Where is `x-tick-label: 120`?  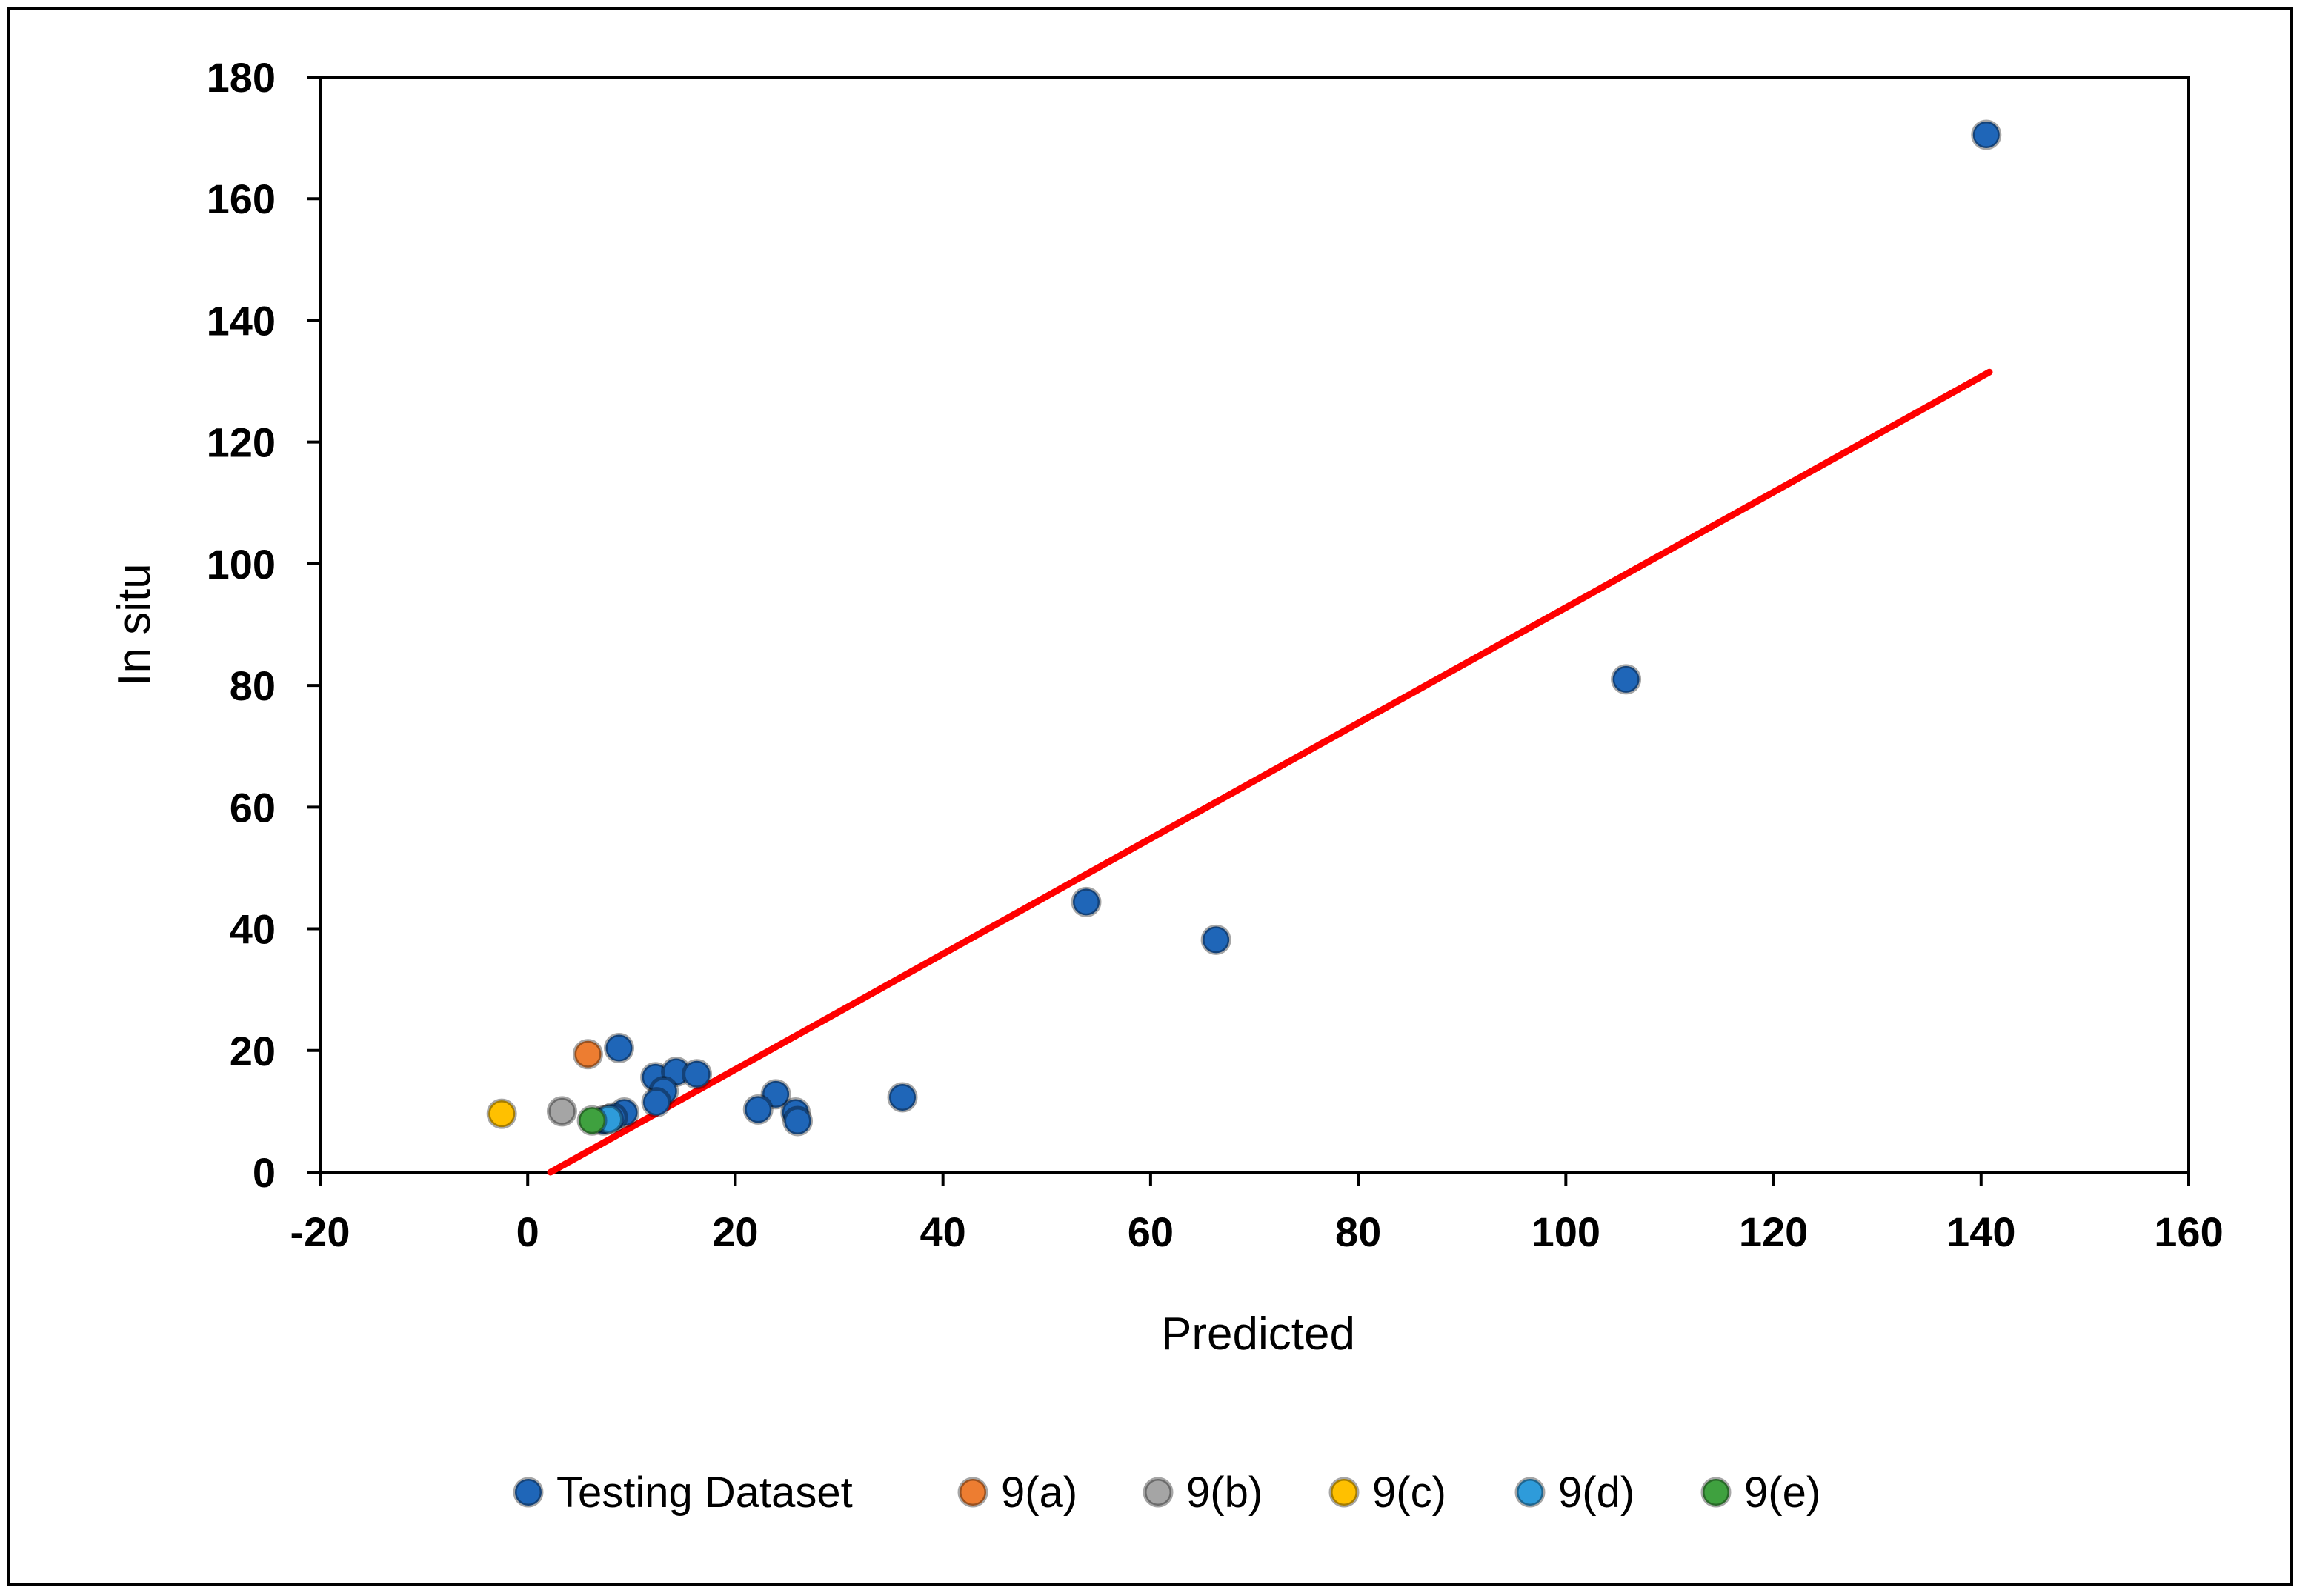 x-tick-label: 120 is located at coordinates (1773, 1231).